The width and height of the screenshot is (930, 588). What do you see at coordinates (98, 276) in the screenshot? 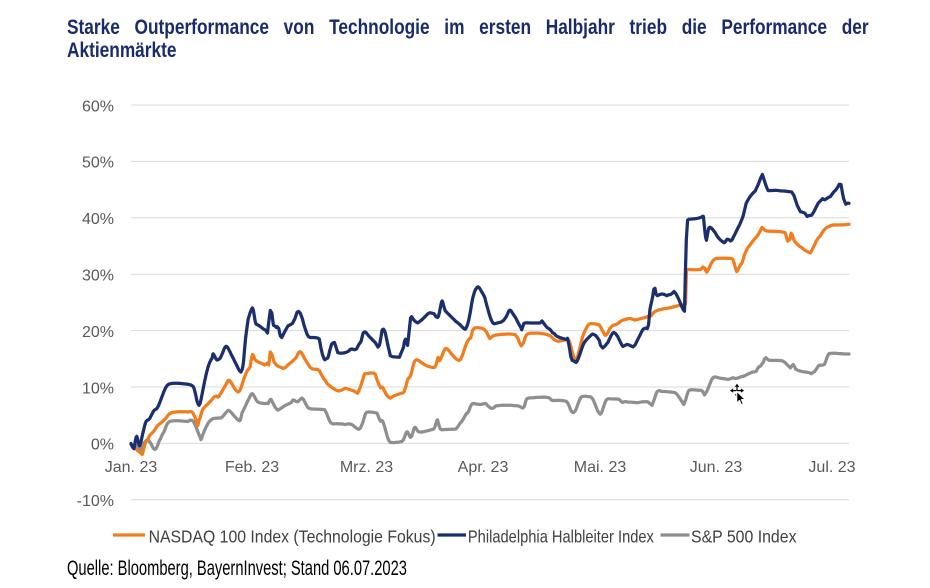
I see `svg-text: 30%` at bounding box center [98, 276].